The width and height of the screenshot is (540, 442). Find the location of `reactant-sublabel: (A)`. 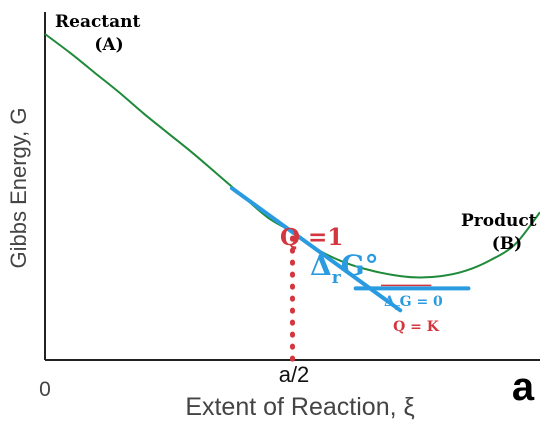

reactant-sublabel: (A) is located at coordinates (108, 45).